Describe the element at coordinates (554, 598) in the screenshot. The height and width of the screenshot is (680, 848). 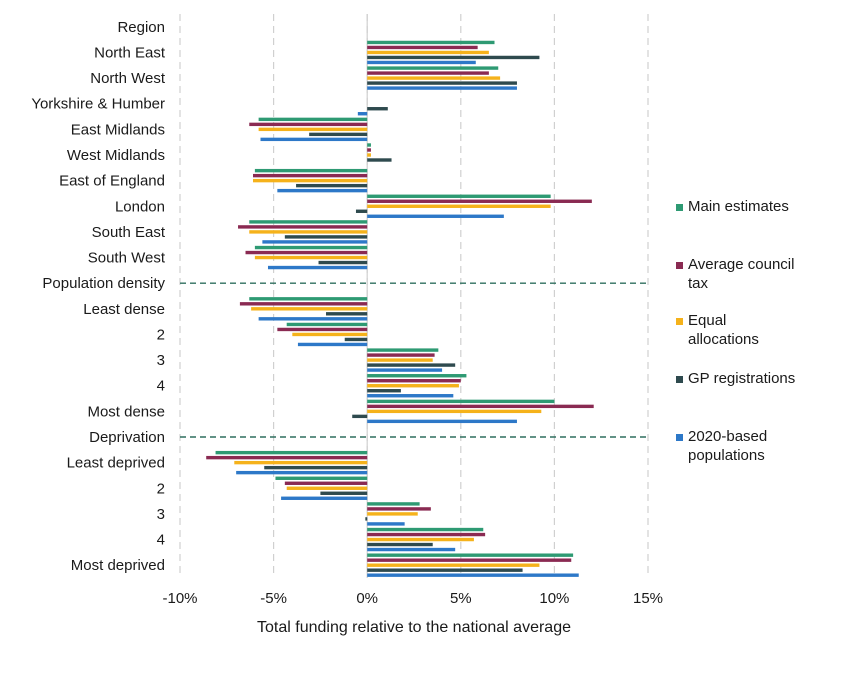
I see `x-tick-label: 10%` at that location.